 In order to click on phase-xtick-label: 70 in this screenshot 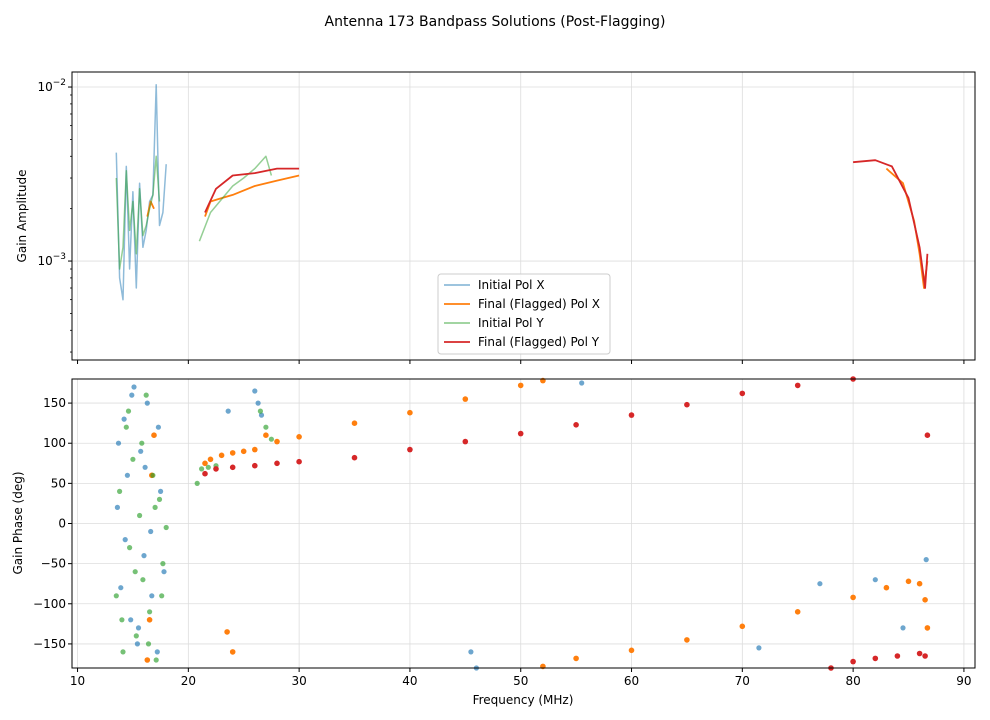, I will do `click(742, 681)`.